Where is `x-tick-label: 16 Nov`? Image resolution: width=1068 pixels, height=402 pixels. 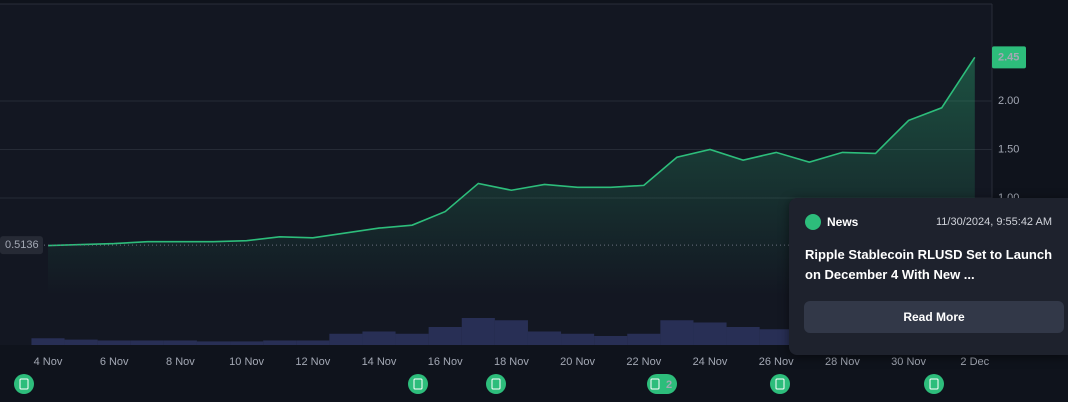 x-tick-label: 16 Nov is located at coordinates (445, 362).